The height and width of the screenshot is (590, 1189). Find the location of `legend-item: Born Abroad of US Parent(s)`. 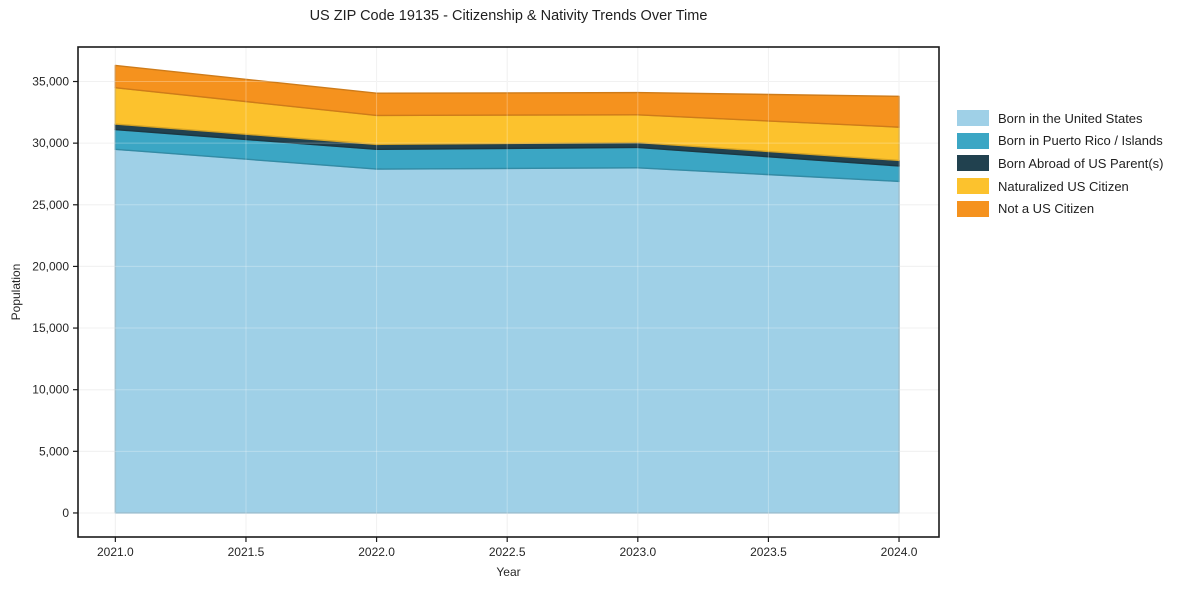

legend-item: Born Abroad of US Parent(s) is located at coordinates (1060, 163).